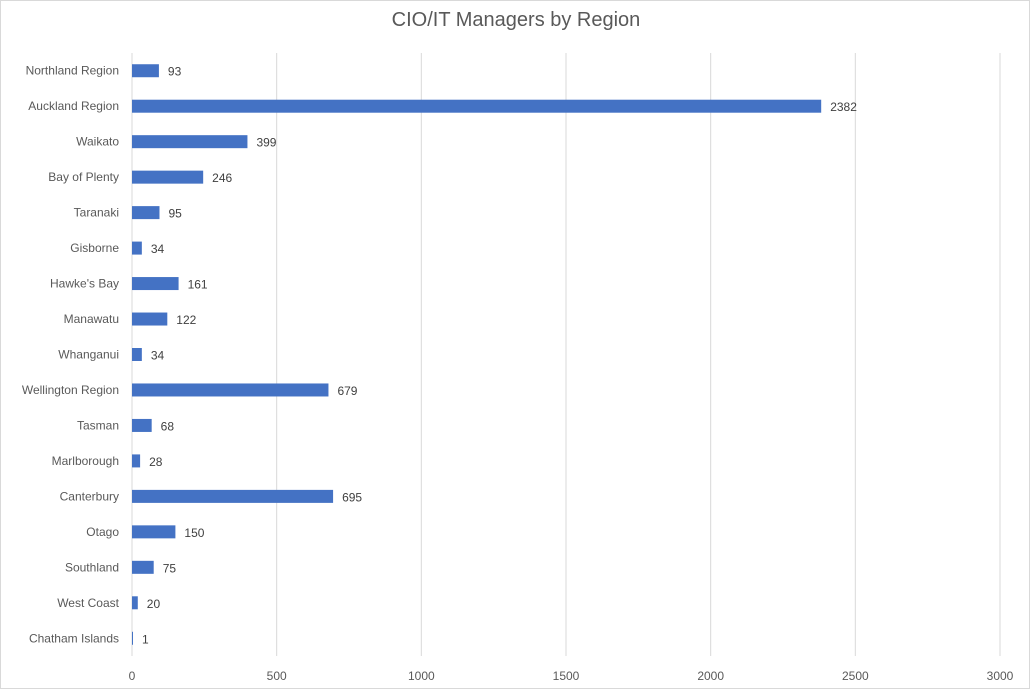 Image resolution: width=1030 pixels, height=689 pixels. What do you see at coordinates (194, 533) in the screenshot?
I see `data-label: 150` at bounding box center [194, 533].